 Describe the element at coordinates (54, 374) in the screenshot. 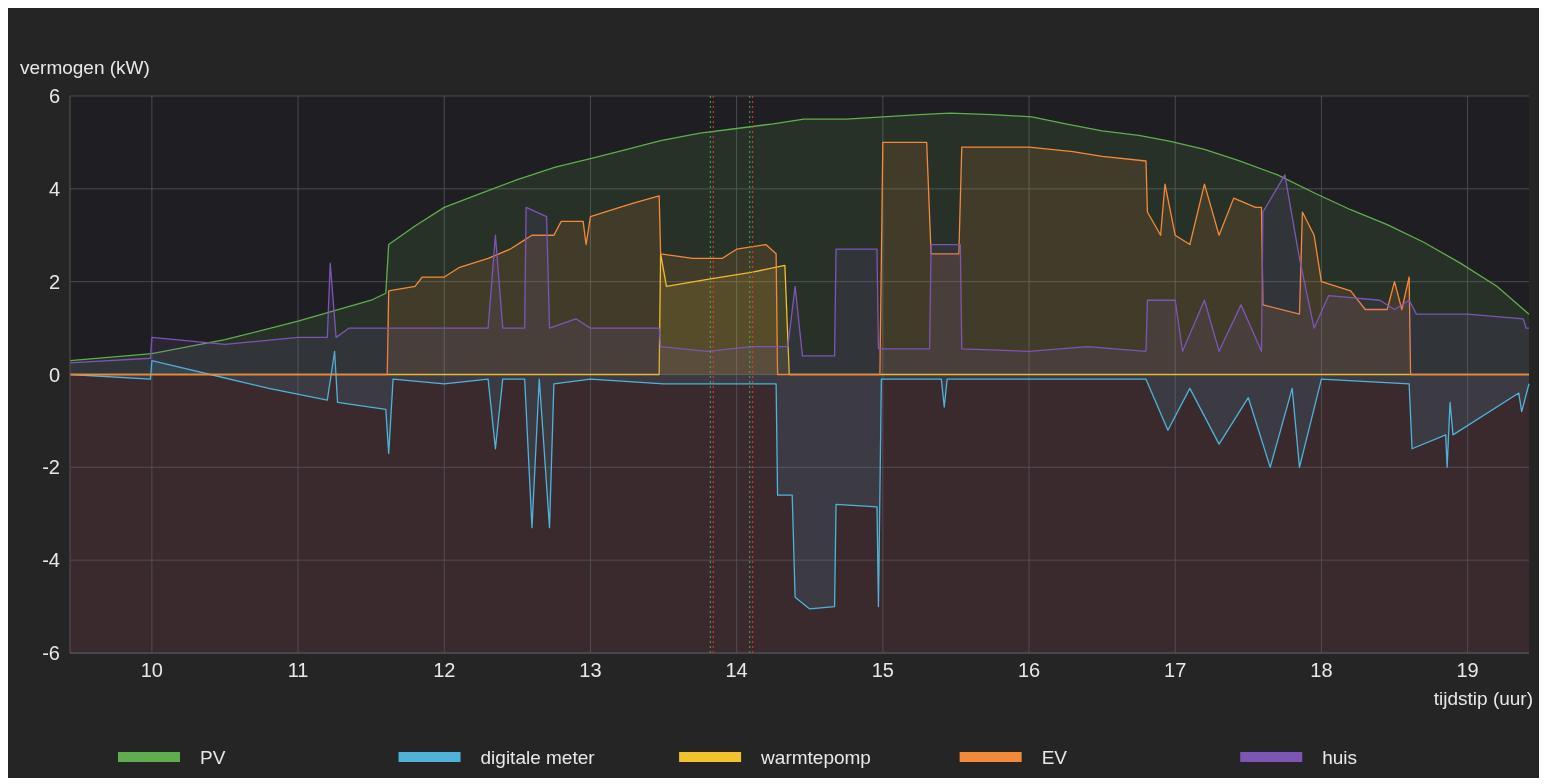

I see `y-tick-label: 0` at that location.